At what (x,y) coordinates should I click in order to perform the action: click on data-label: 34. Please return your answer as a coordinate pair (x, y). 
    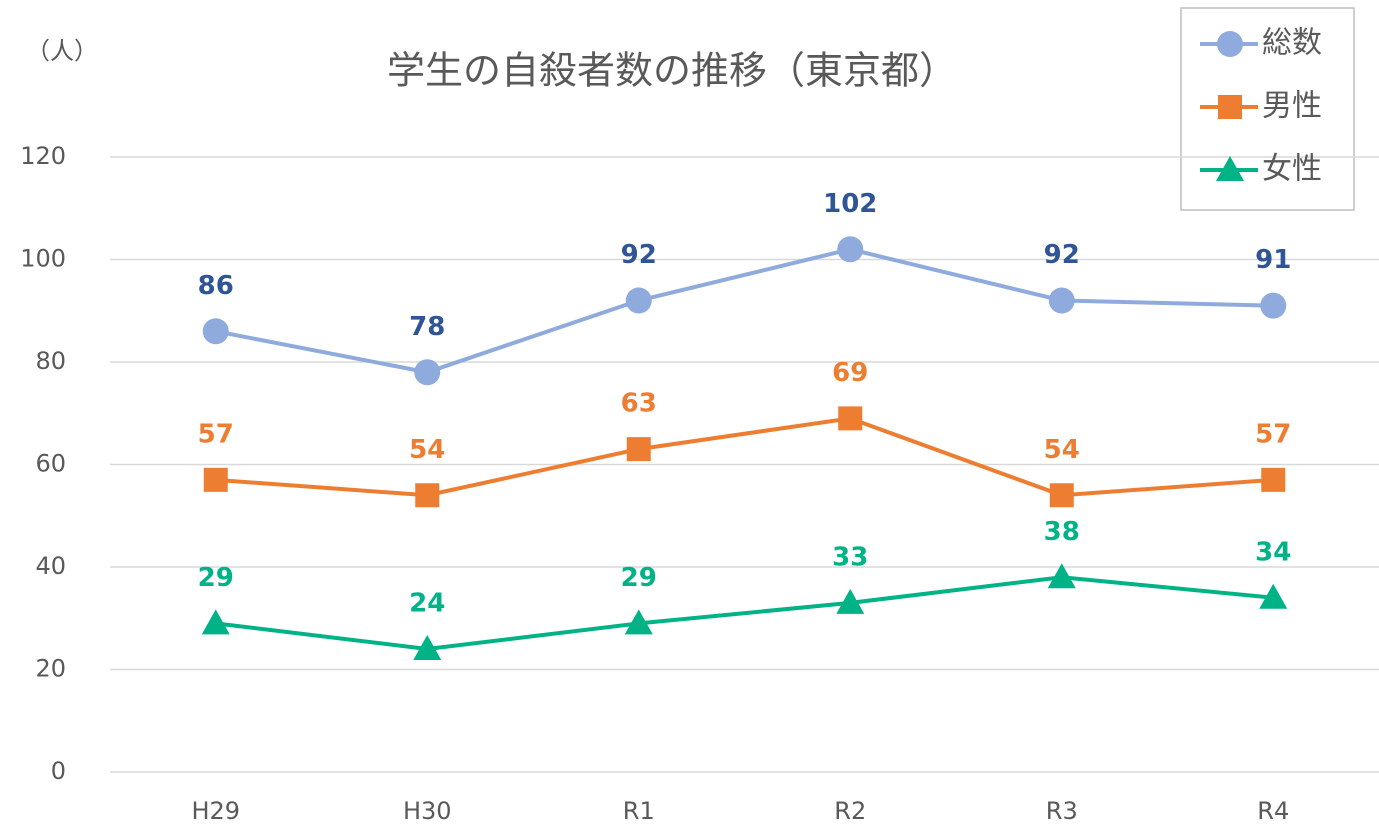
    Looking at the image, I should click on (1273, 552).